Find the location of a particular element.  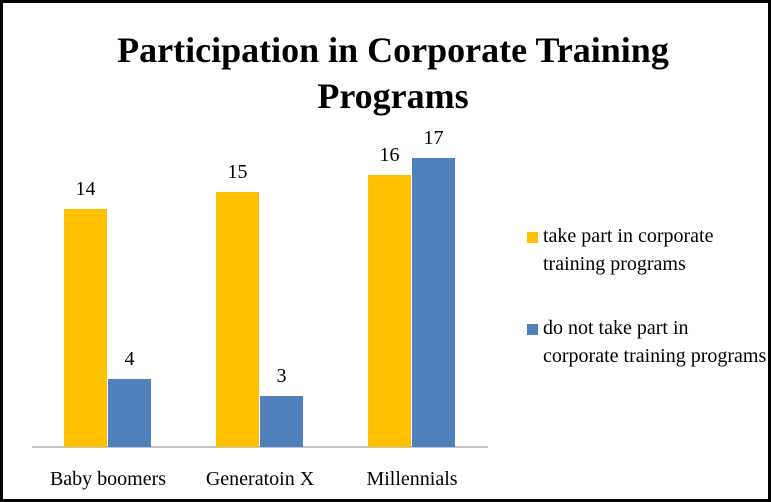

data-label: 17 is located at coordinates (434, 138).